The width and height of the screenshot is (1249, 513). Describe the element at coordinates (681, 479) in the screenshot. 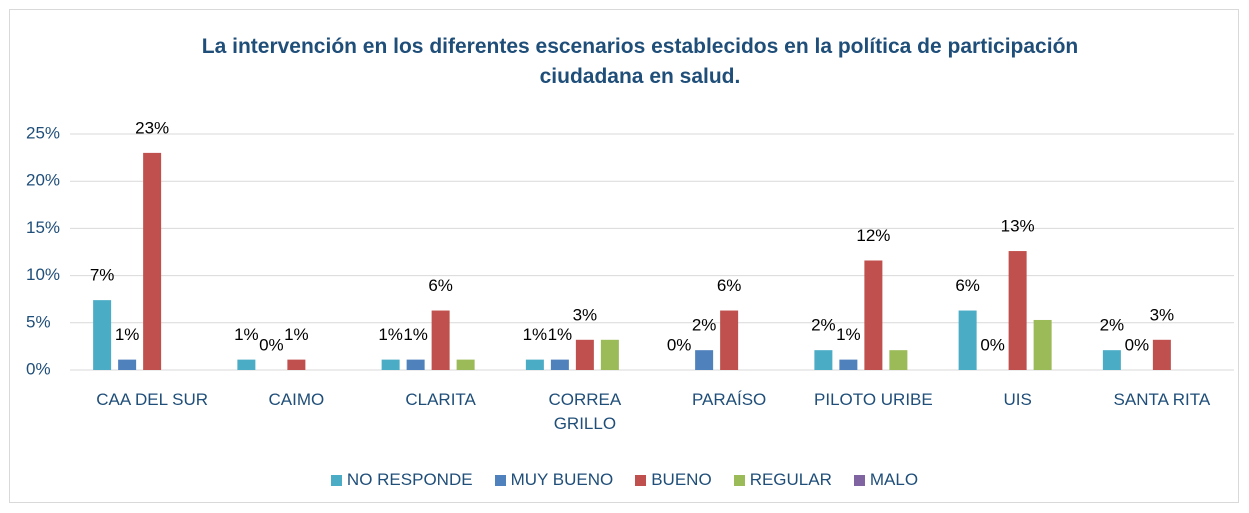

I see `legend-label: BUENO` at that location.